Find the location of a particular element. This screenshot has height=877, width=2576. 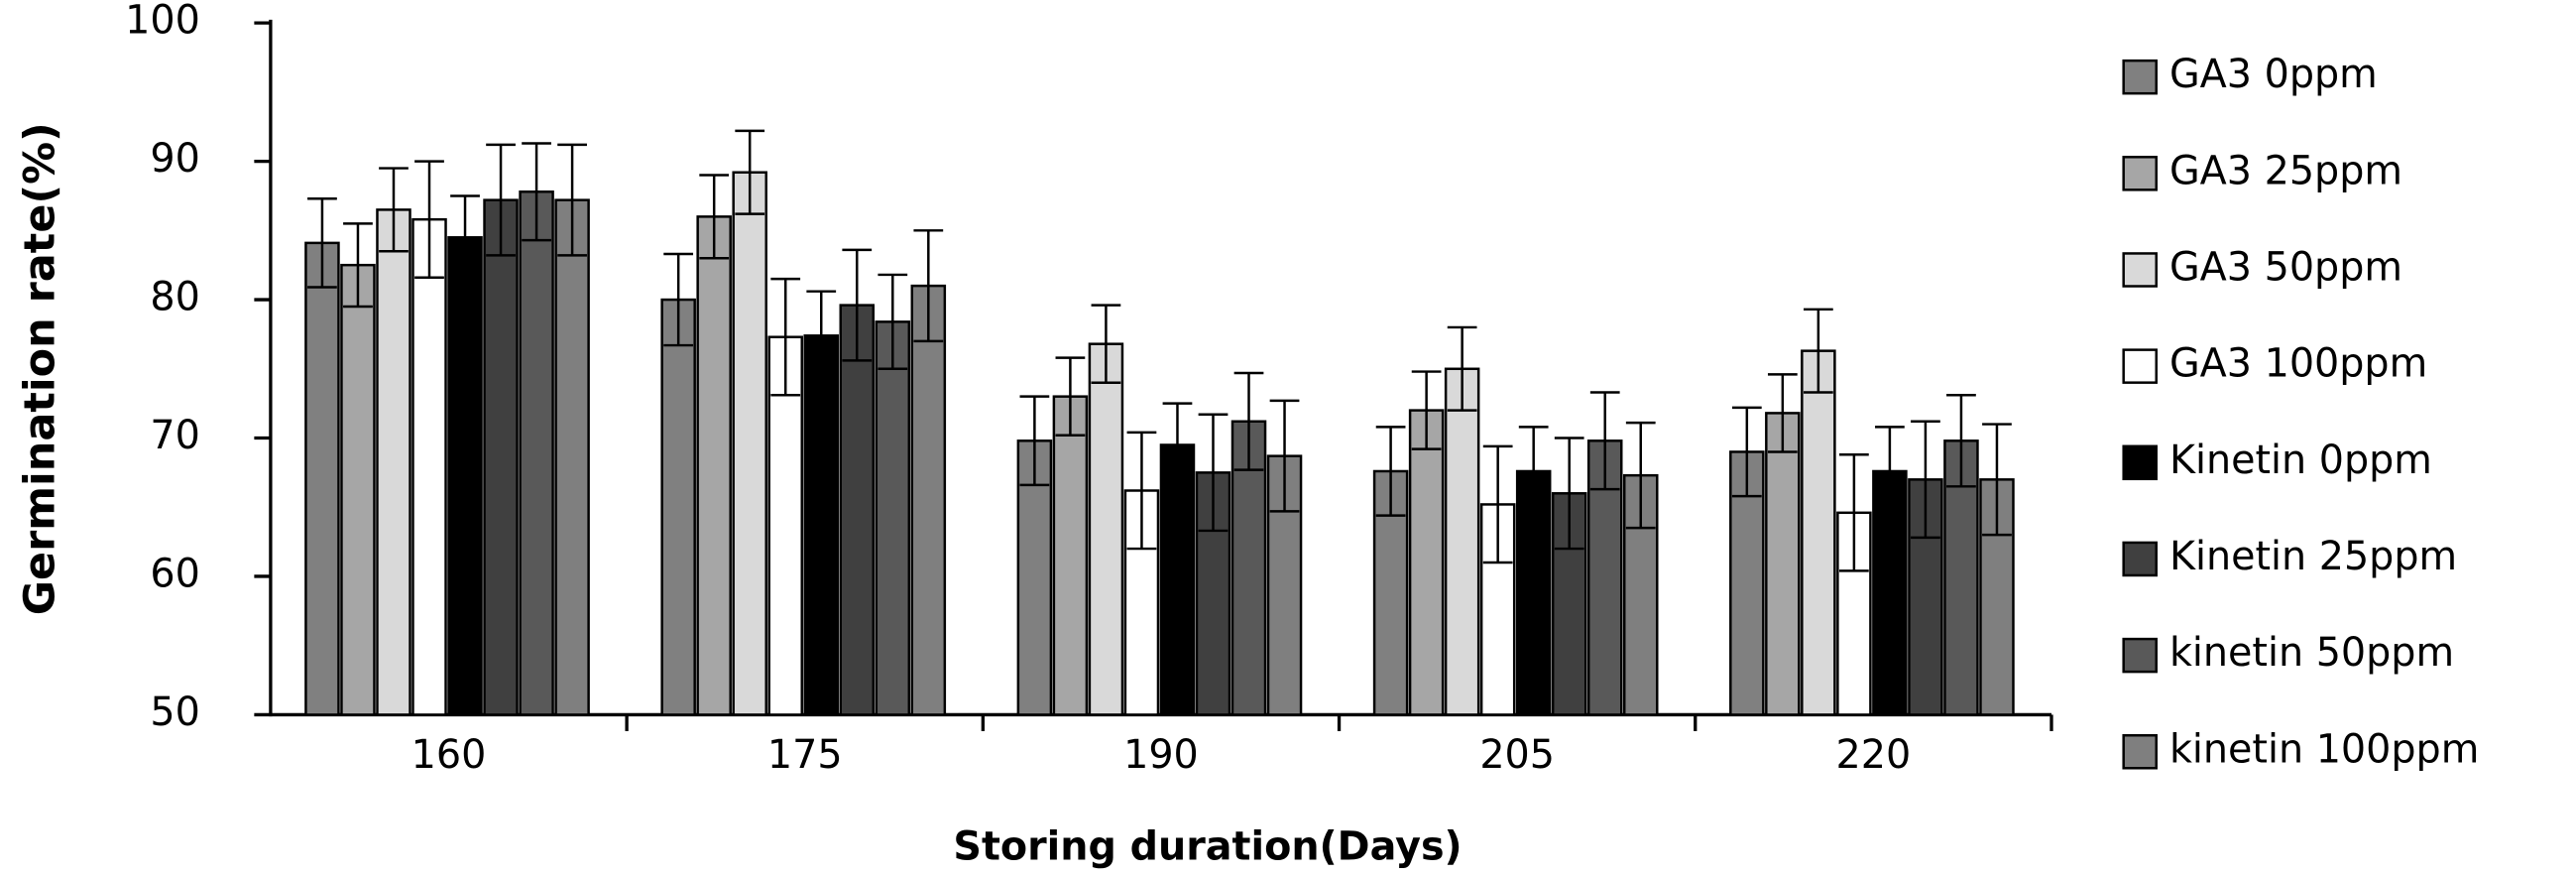

x-axis-title: Storing duration(Days) is located at coordinates (1207, 846).